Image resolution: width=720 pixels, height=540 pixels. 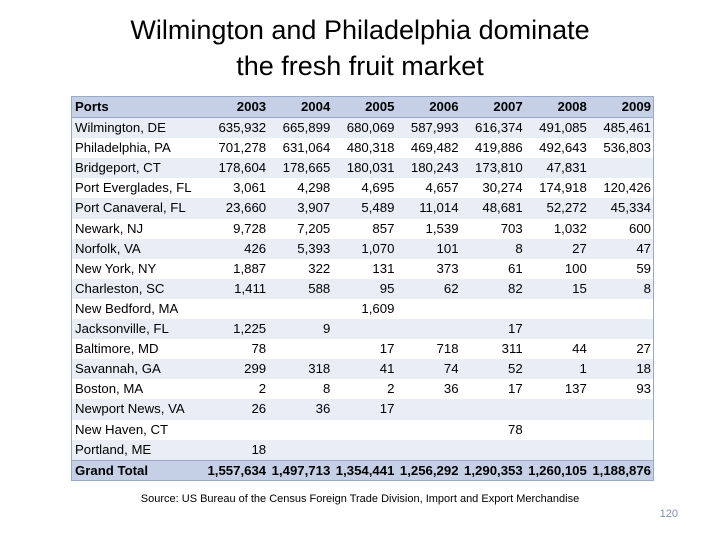 What do you see at coordinates (451, 288) in the screenshot?
I see `value-cell: 62` at bounding box center [451, 288].